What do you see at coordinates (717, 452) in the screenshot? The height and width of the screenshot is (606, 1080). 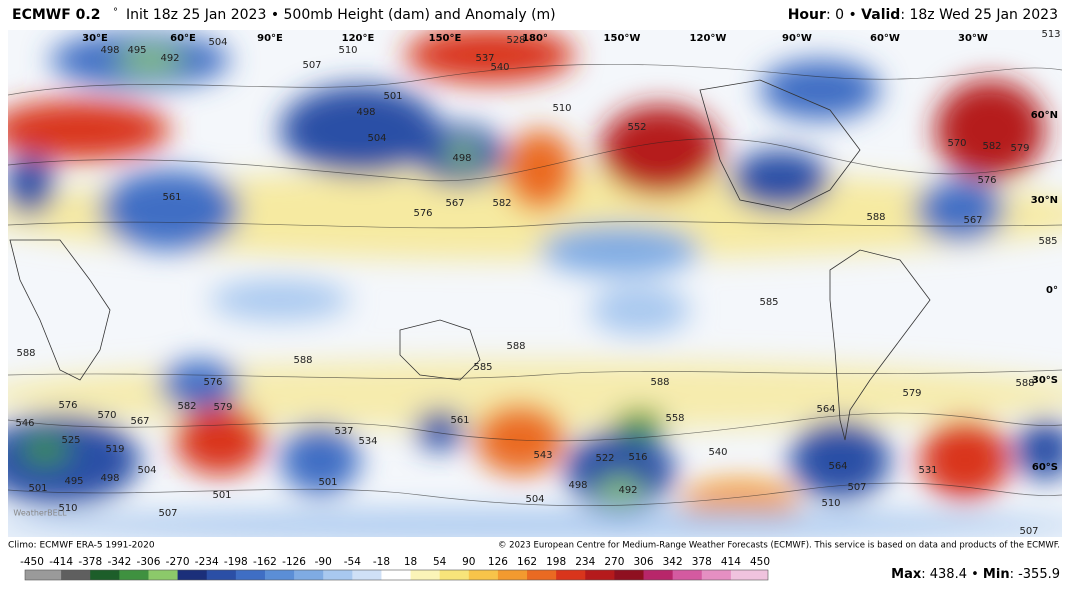 I see `contour-label: 540` at bounding box center [717, 452].